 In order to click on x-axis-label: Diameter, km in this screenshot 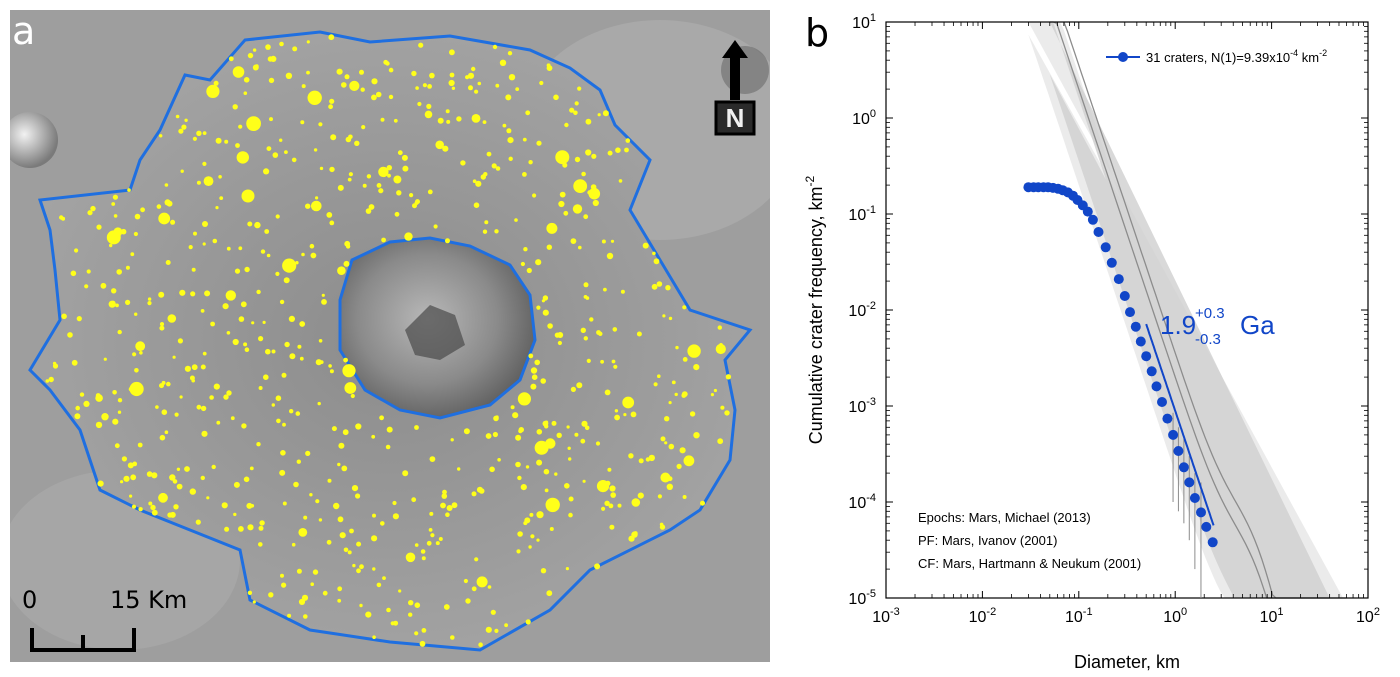, I will do `click(1127, 662)`.